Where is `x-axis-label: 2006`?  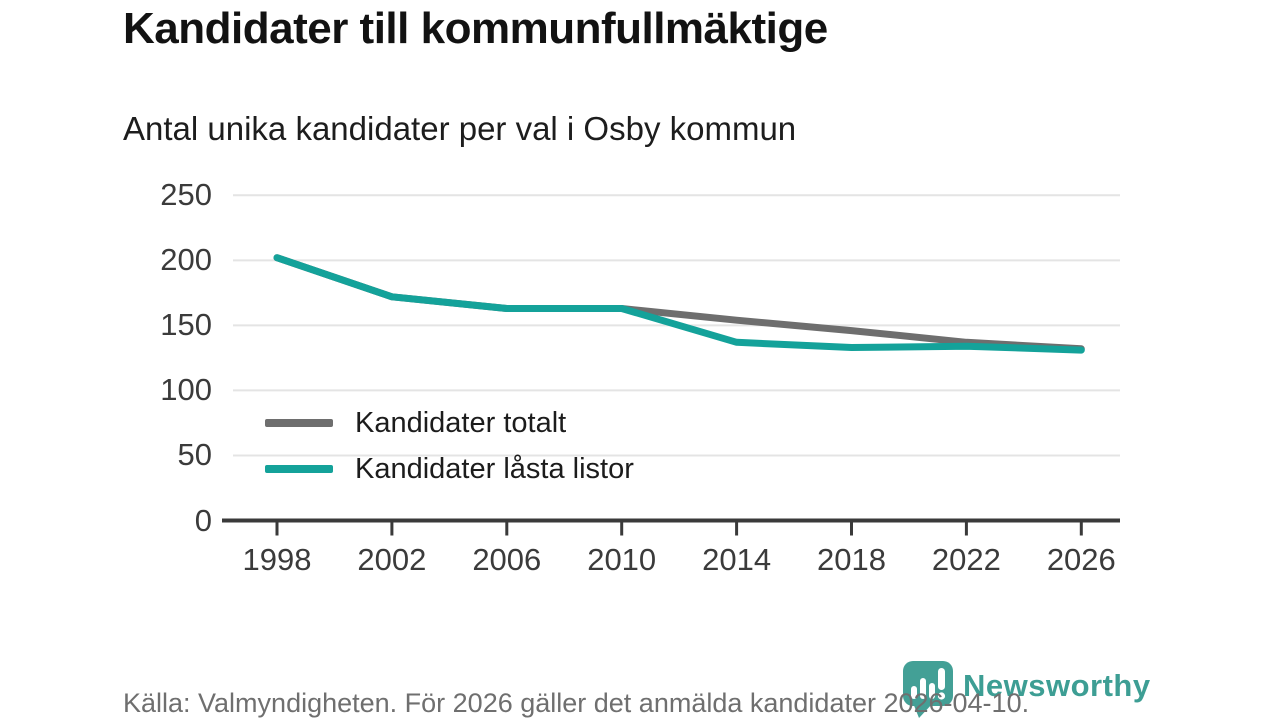
x-axis-label: 2006 is located at coordinates (507, 559).